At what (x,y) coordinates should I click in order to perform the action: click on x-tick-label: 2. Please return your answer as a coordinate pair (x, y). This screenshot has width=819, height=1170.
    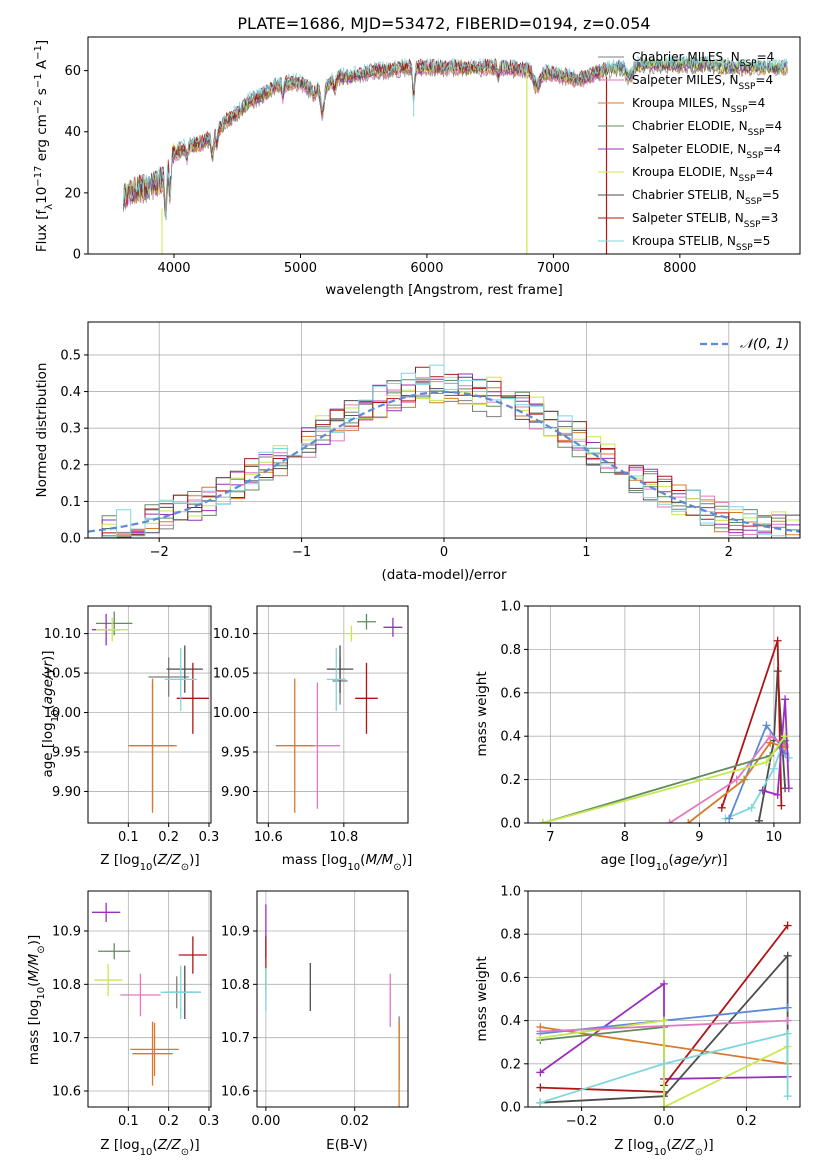
    Looking at the image, I should click on (729, 552).